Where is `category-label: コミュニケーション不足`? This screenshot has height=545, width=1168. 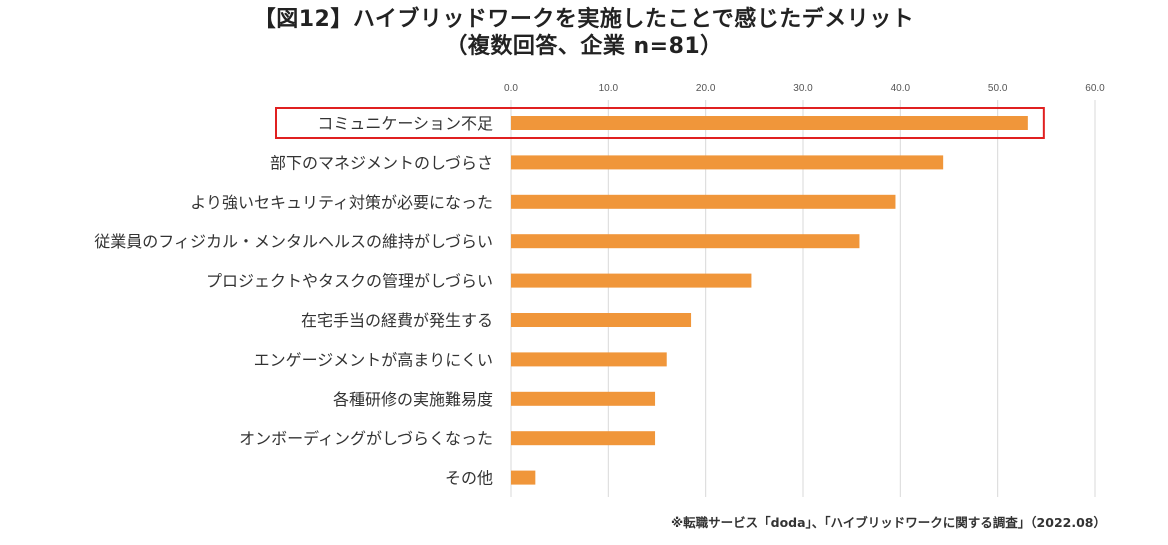
category-label: コミュニケーション不足 is located at coordinates (405, 123).